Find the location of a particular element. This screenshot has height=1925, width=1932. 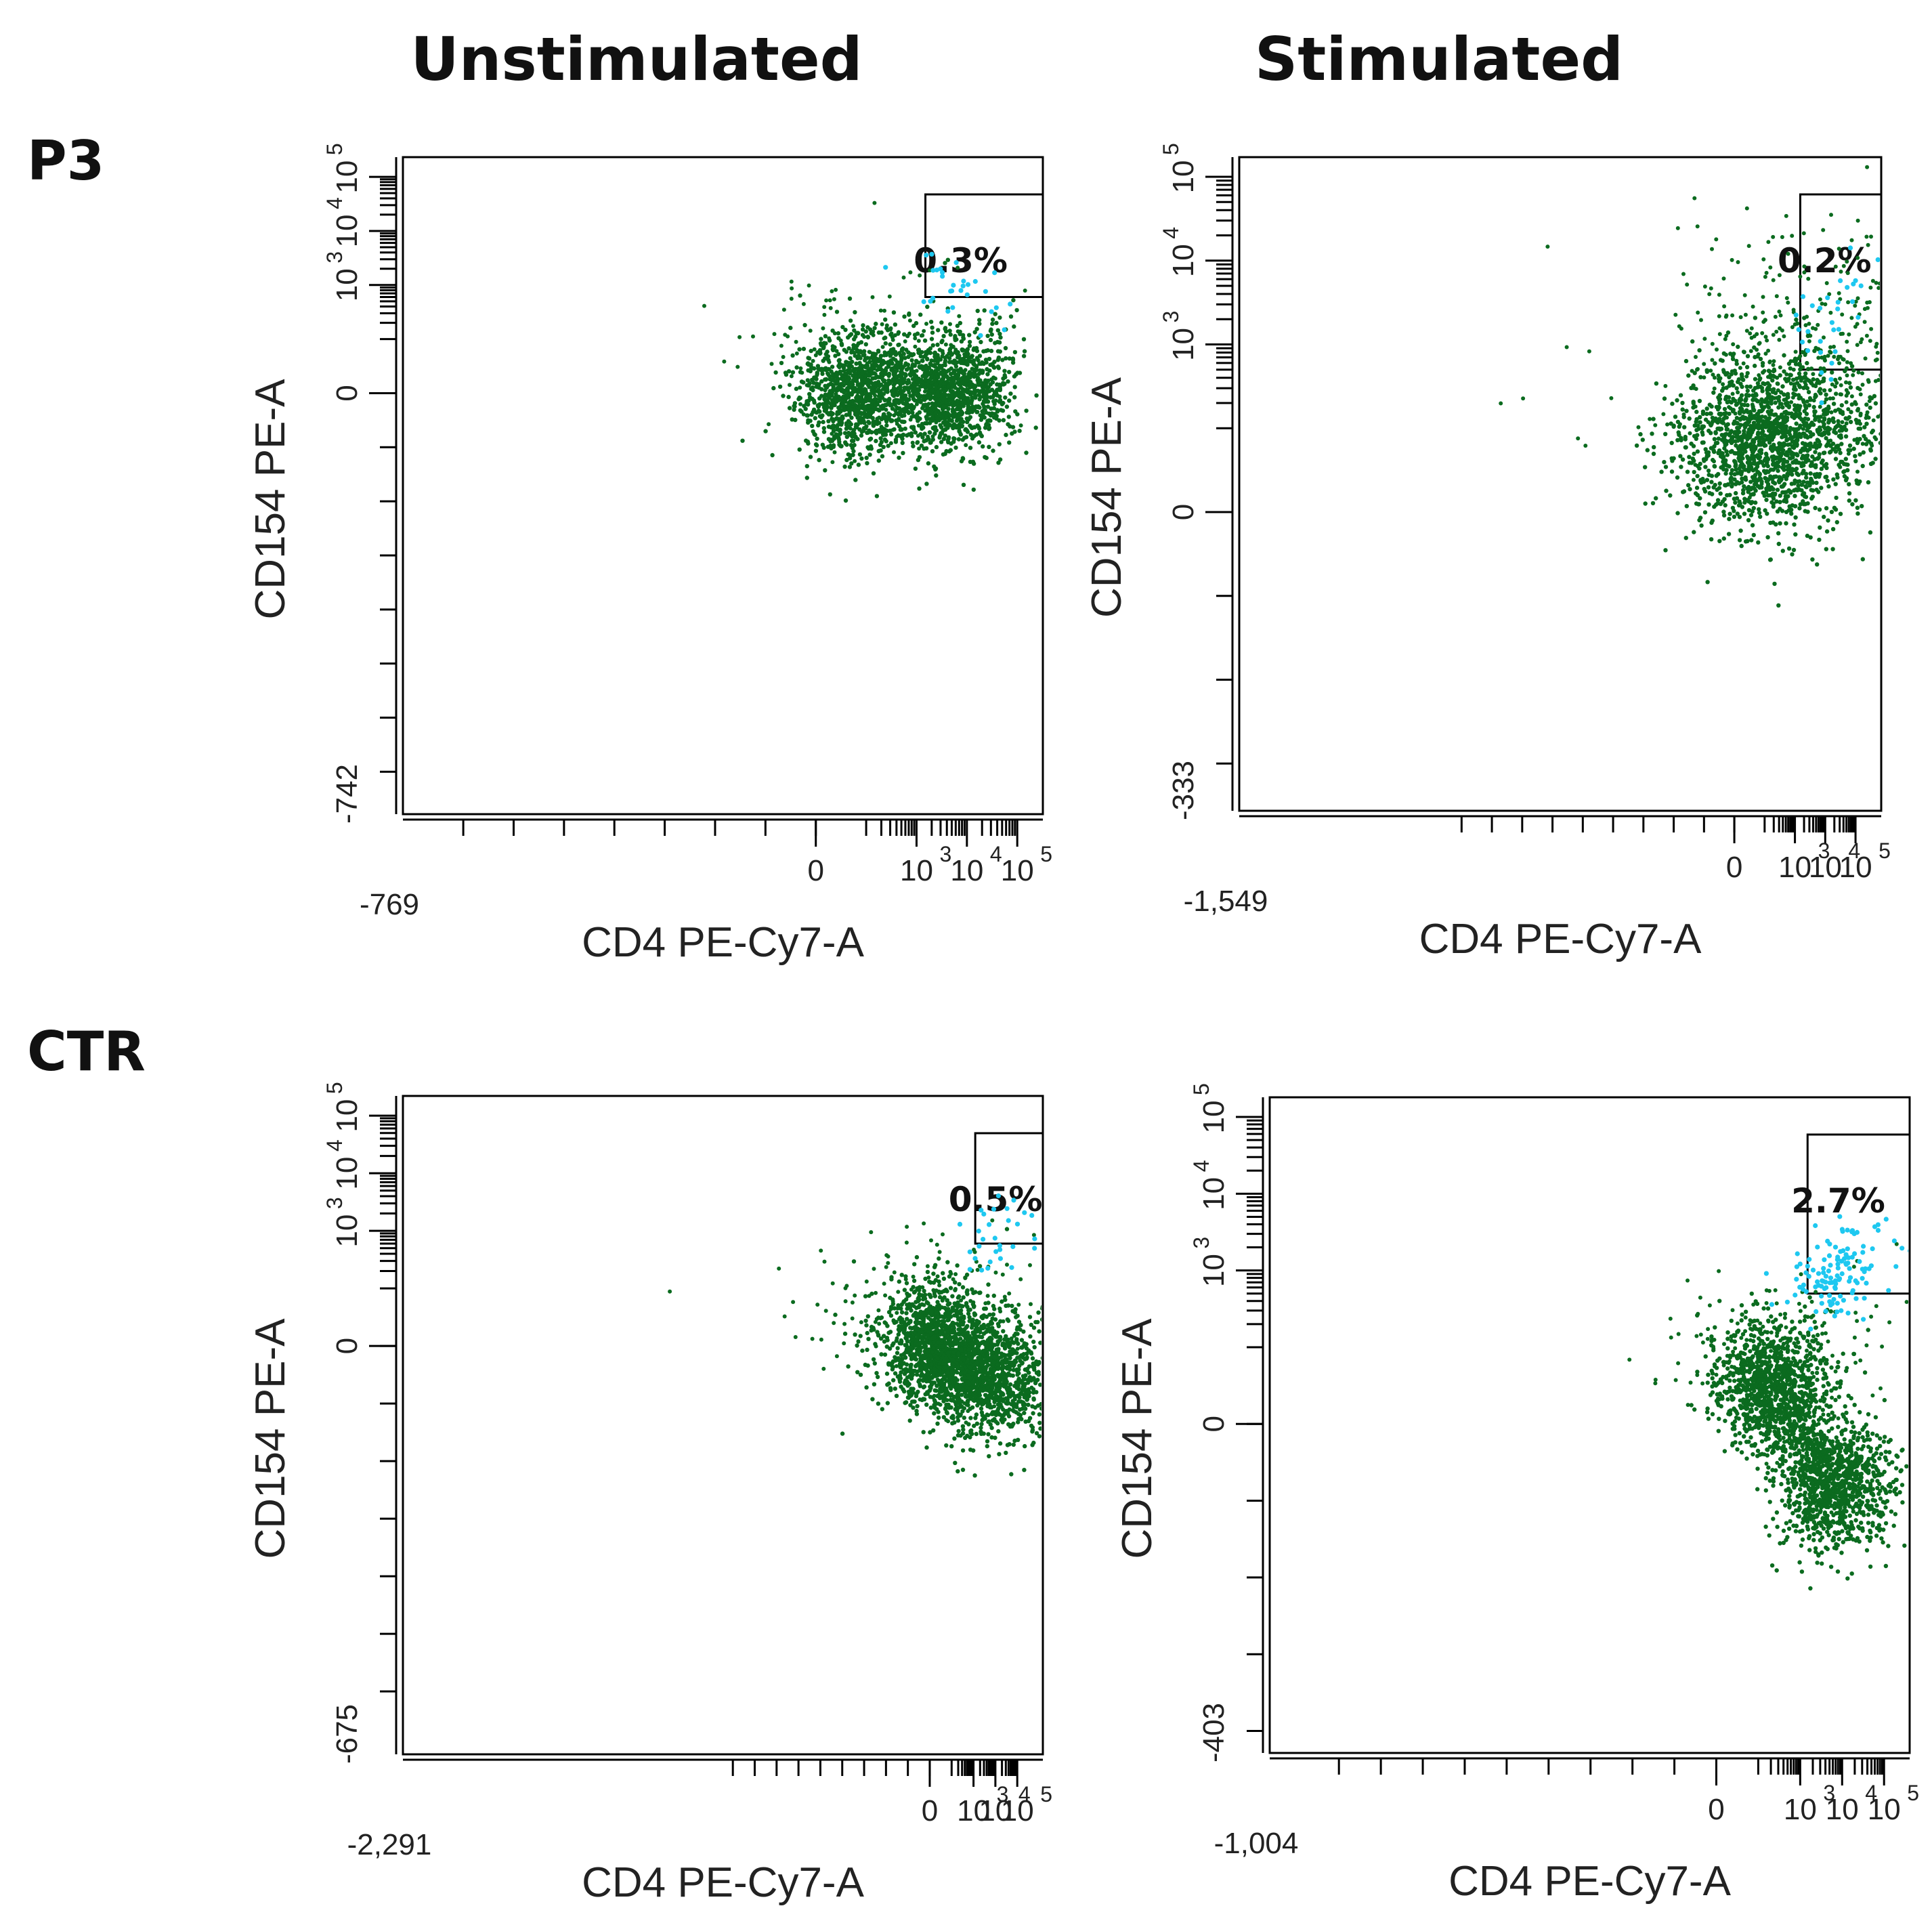

y-tick-label: 10 is located at coordinates (347, 284).